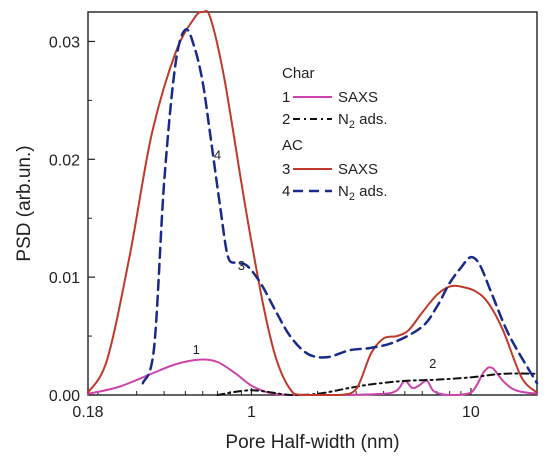  I want to click on y-tick-label: 0.01, so click(64, 278).